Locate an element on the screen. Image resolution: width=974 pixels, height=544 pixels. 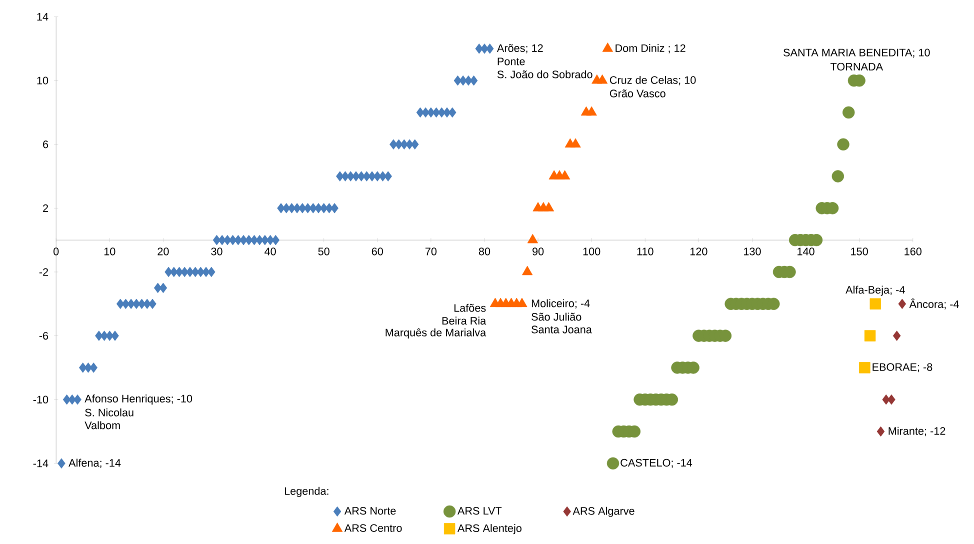
legend-label: ARS LVT is located at coordinates (479, 510).